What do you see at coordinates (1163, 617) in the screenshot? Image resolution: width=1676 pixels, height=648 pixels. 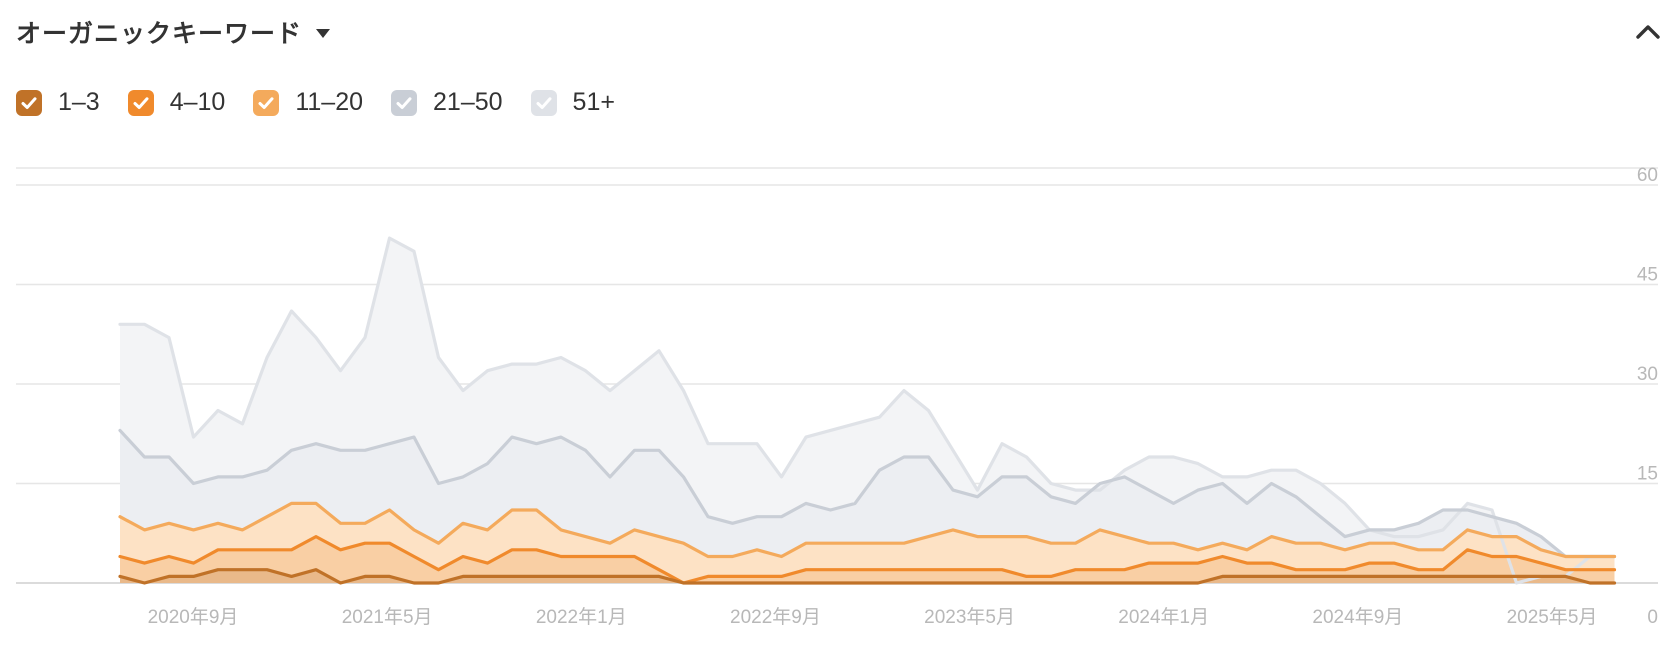 I see `x-tick-label: 2024年1月` at bounding box center [1163, 617].